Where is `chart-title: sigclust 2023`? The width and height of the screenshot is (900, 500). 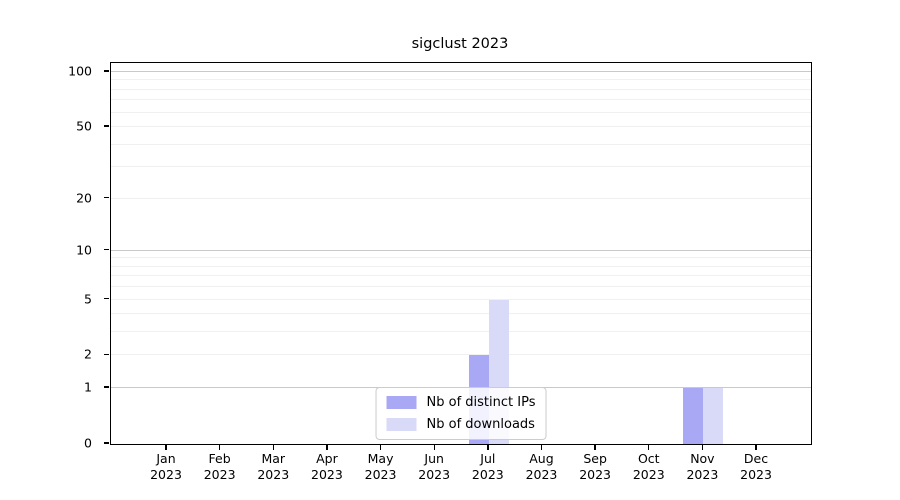
chart-title: sigclust 2023 is located at coordinates (460, 44).